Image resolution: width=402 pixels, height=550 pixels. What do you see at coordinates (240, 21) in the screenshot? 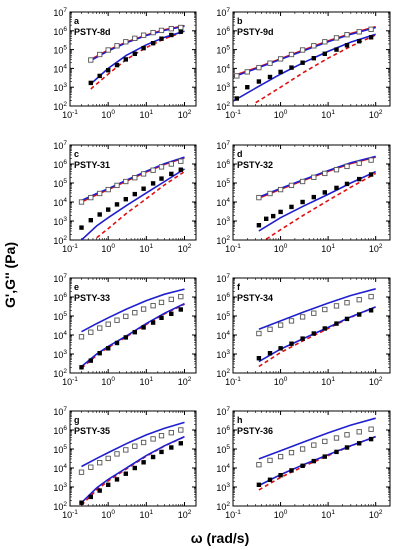
I see `panel-letter: b` at bounding box center [240, 21].